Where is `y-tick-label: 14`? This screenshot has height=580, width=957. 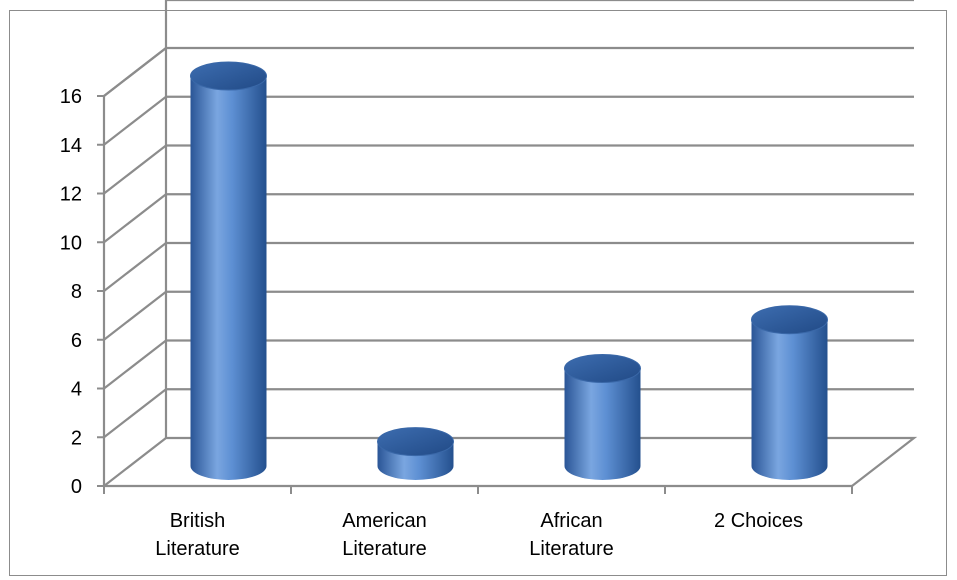 y-tick-label: 14 is located at coordinates (71, 146).